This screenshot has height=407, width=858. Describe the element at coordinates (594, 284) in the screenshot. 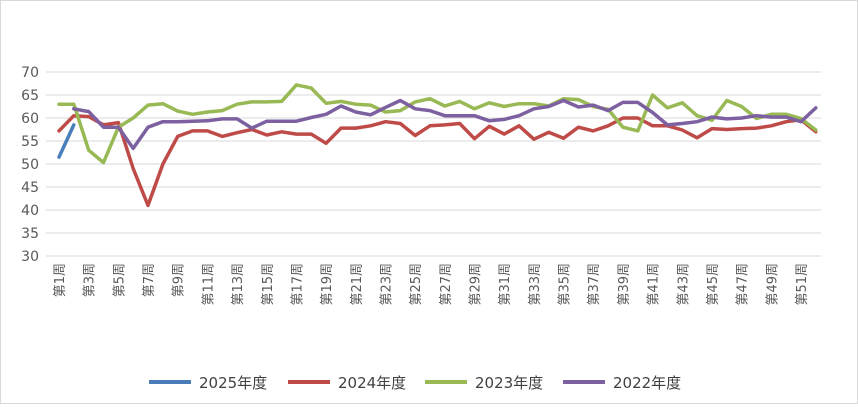

I see `x-tick-label: 第37周` at that location.